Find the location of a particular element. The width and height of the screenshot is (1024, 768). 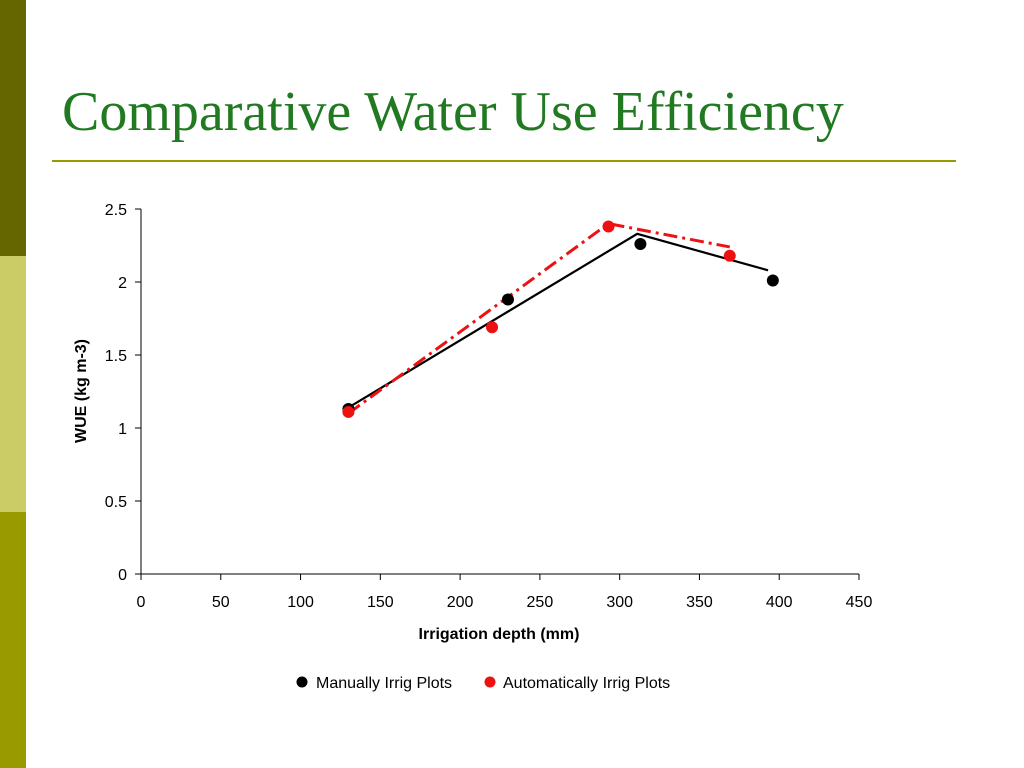

side-bar-mid is located at coordinates (13, 640).